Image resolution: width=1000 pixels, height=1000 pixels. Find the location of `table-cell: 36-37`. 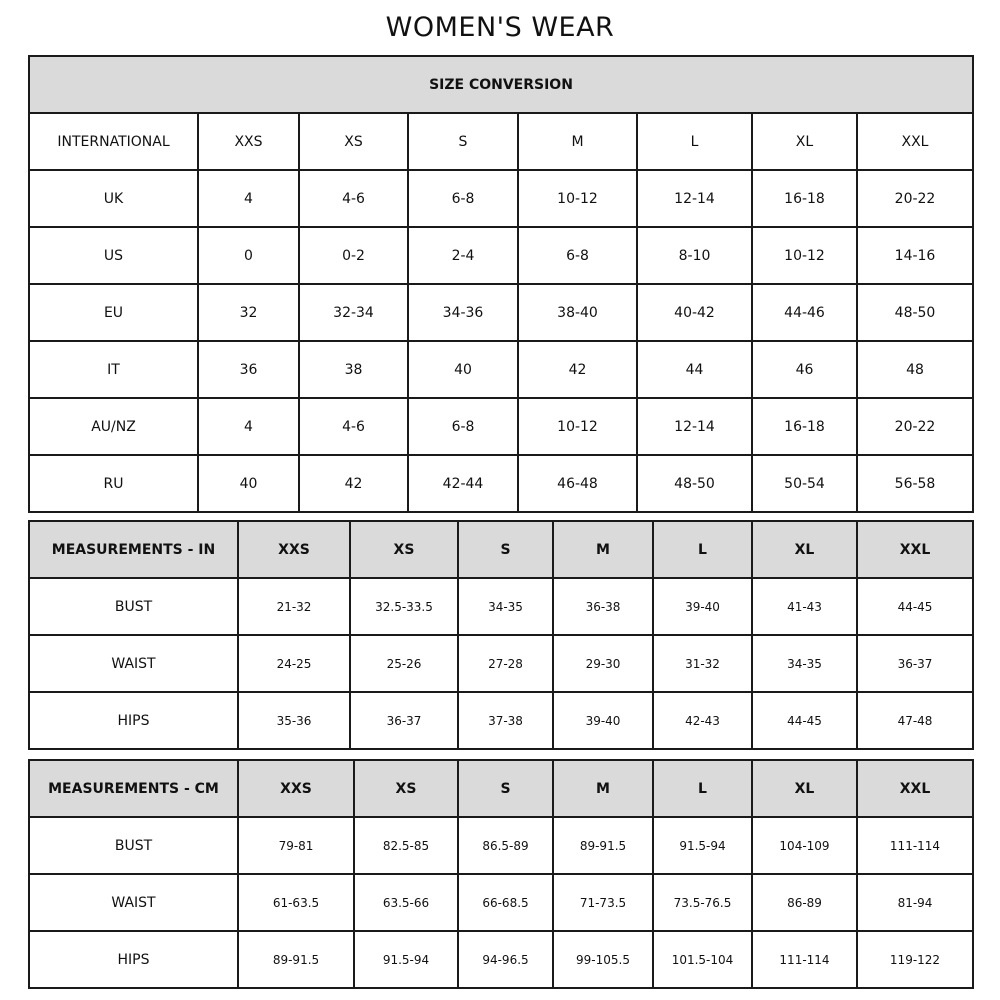

table-cell: 36-37 is located at coordinates (915, 663).